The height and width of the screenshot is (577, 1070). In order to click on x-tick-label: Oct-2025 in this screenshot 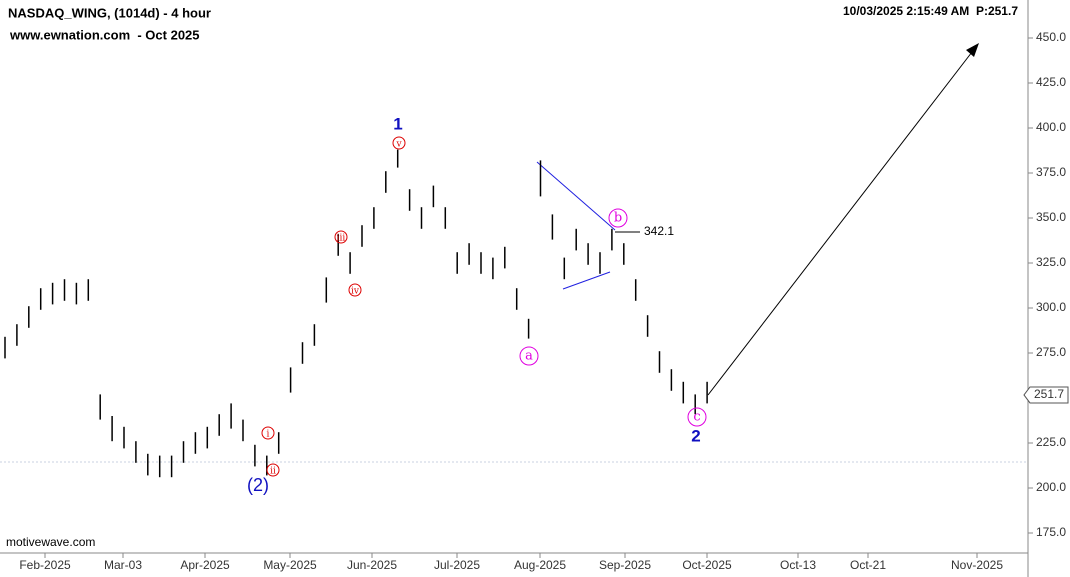, I will do `click(707, 565)`.